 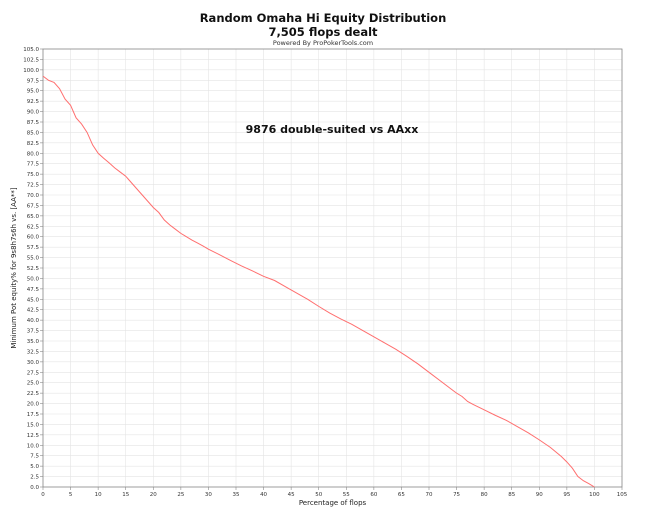 I want to click on x-tick-label: 85, so click(x=511, y=495).